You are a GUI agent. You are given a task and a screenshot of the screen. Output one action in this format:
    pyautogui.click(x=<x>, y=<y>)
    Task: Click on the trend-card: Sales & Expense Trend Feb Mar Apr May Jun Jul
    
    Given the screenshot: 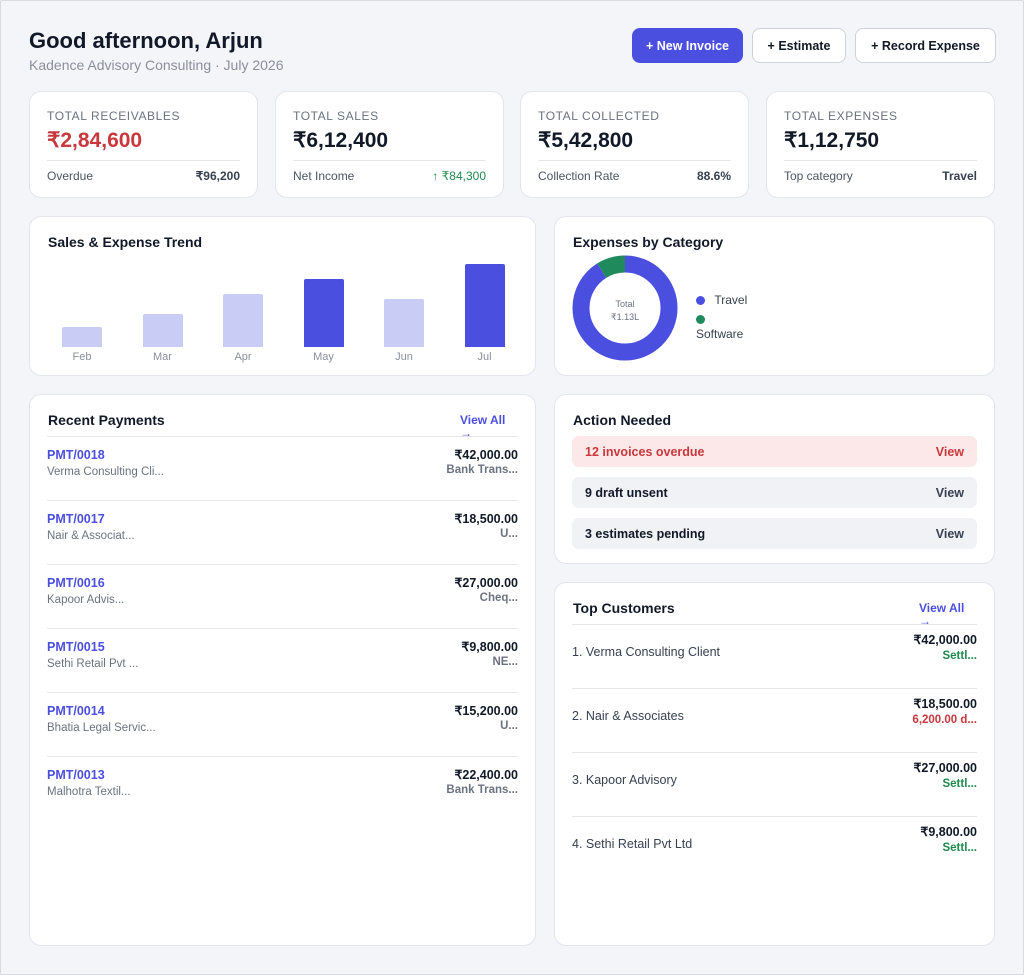 What is the action you would take?
    pyautogui.click(x=282, y=296)
    